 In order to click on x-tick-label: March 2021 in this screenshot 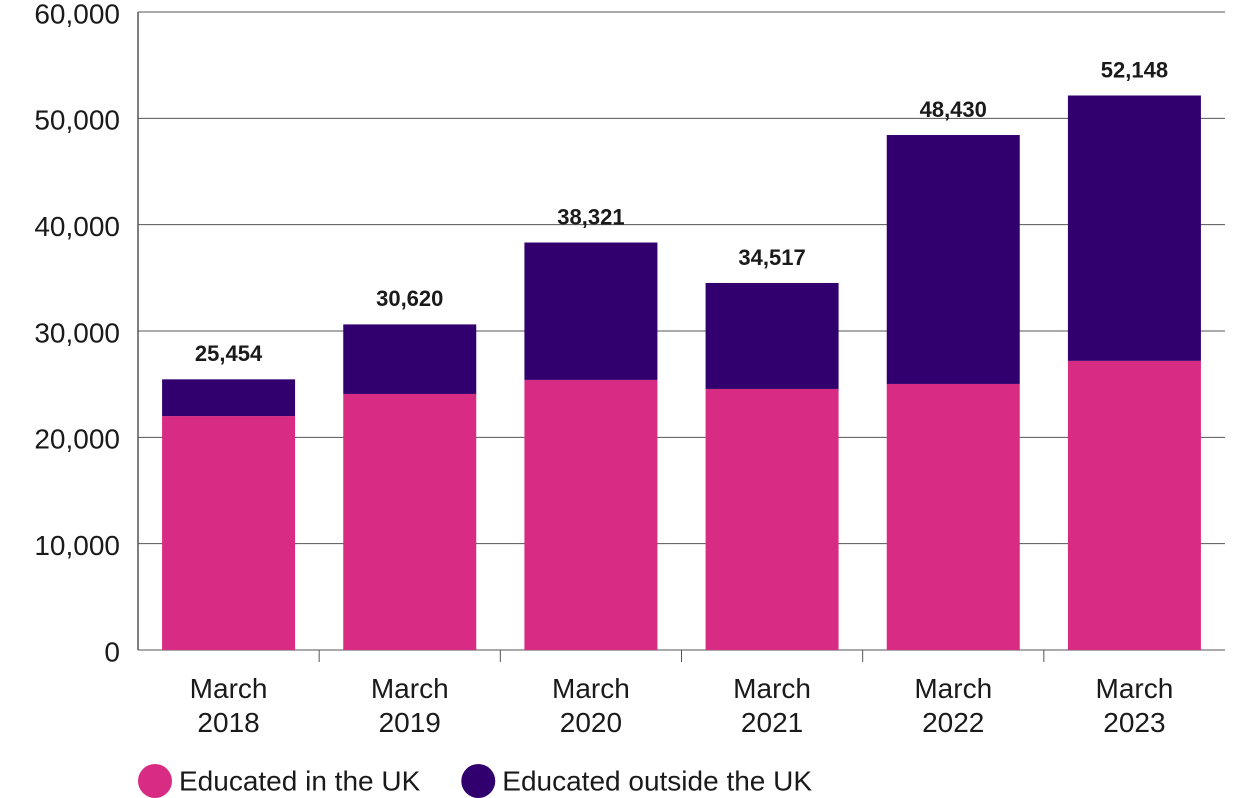, I will do `click(772, 705)`.